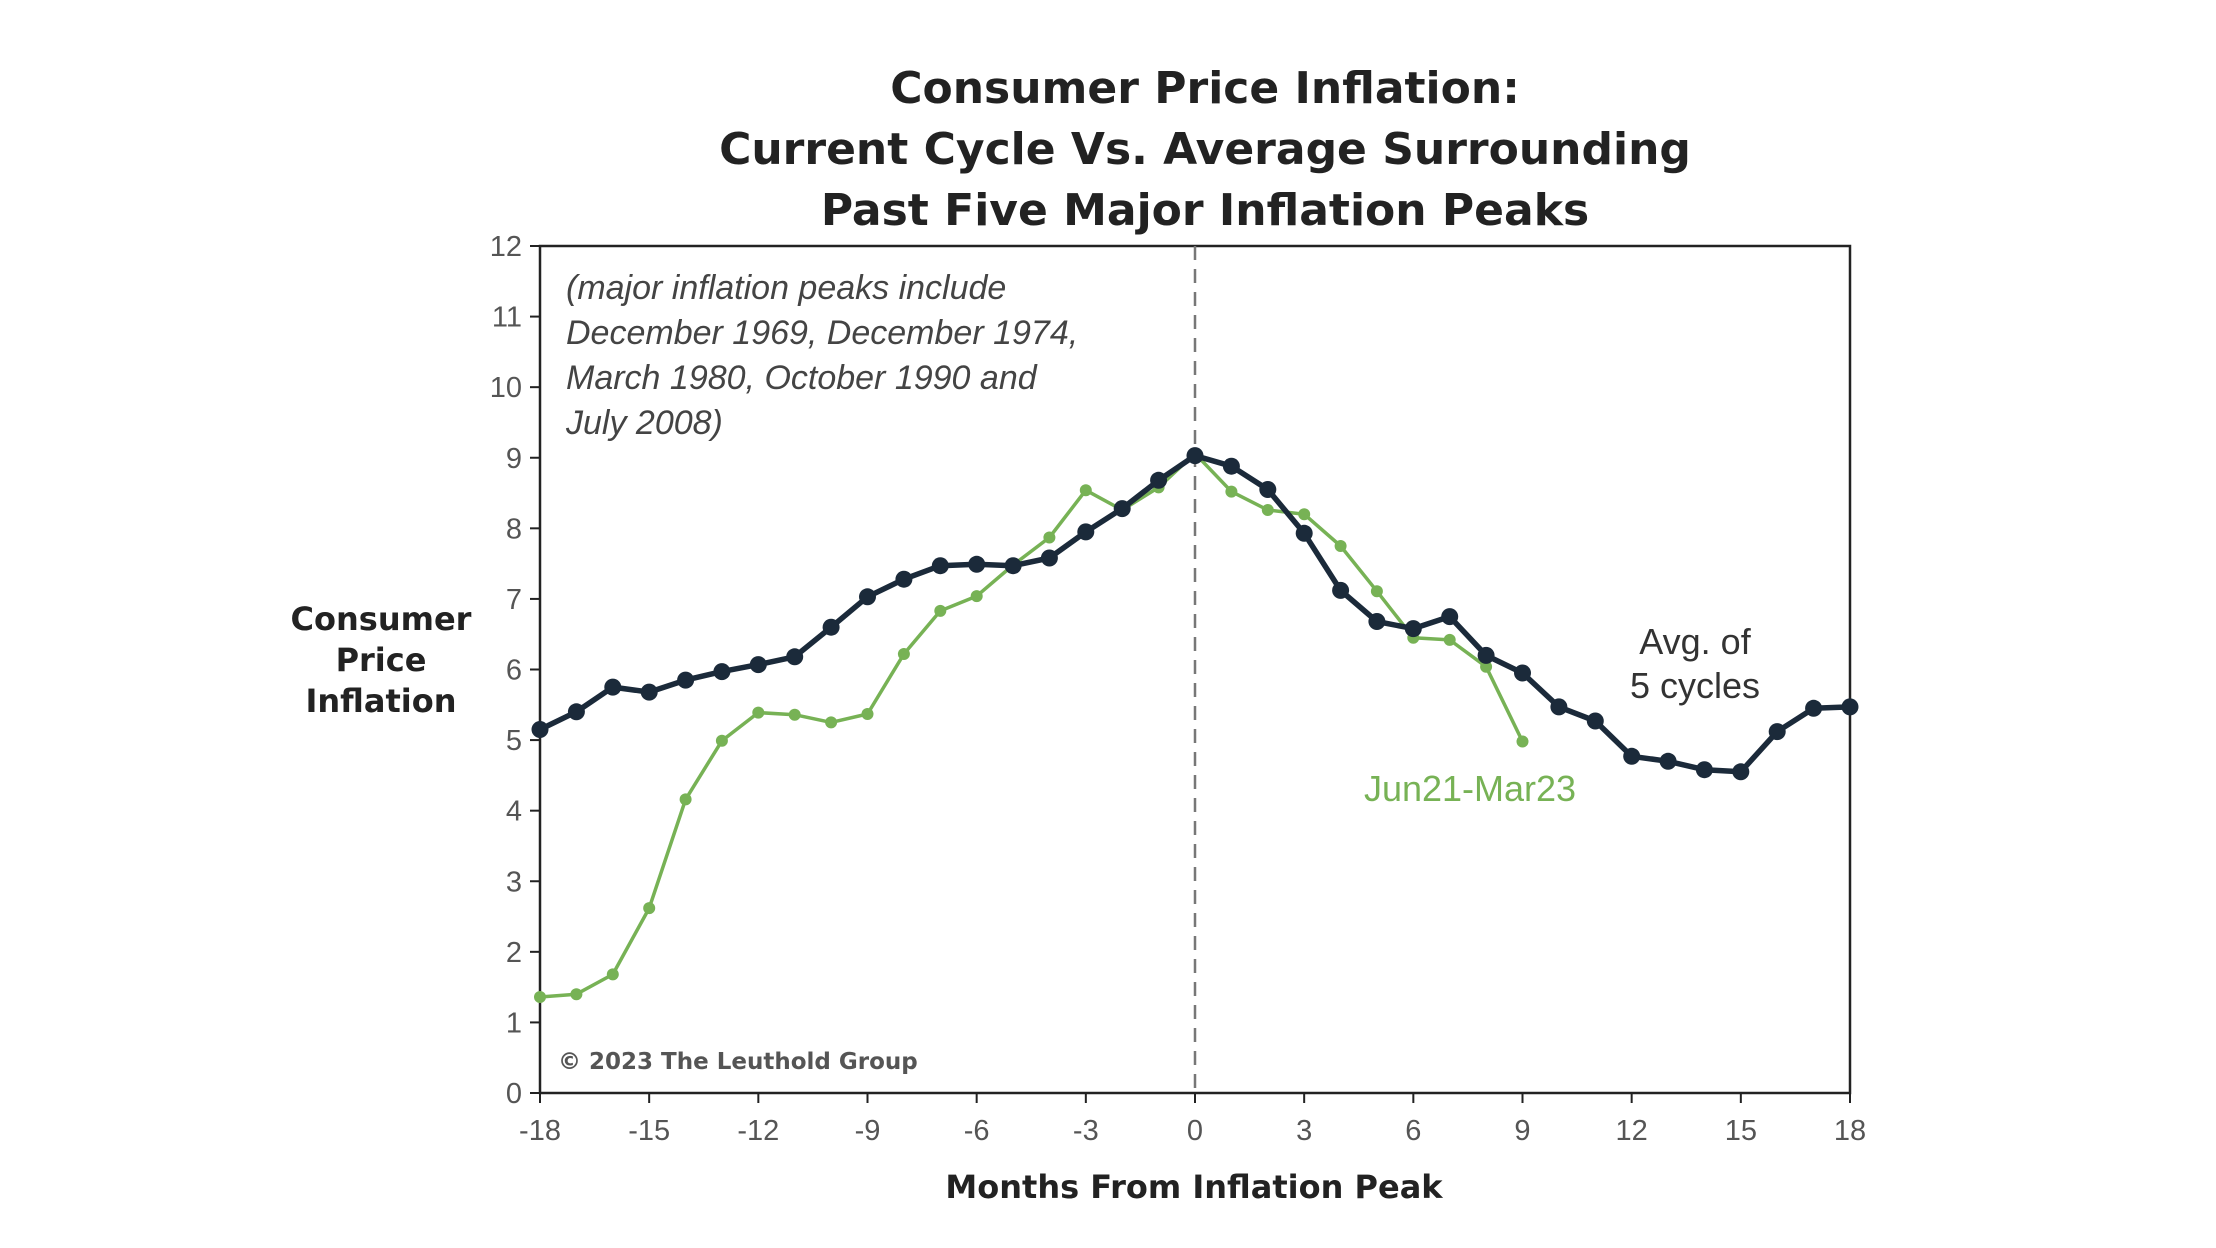 This screenshot has height=1248, width=2216. Describe the element at coordinates (822, 333) in the screenshot. I see `note-line-2: December 1969, December 1974,` at that location.